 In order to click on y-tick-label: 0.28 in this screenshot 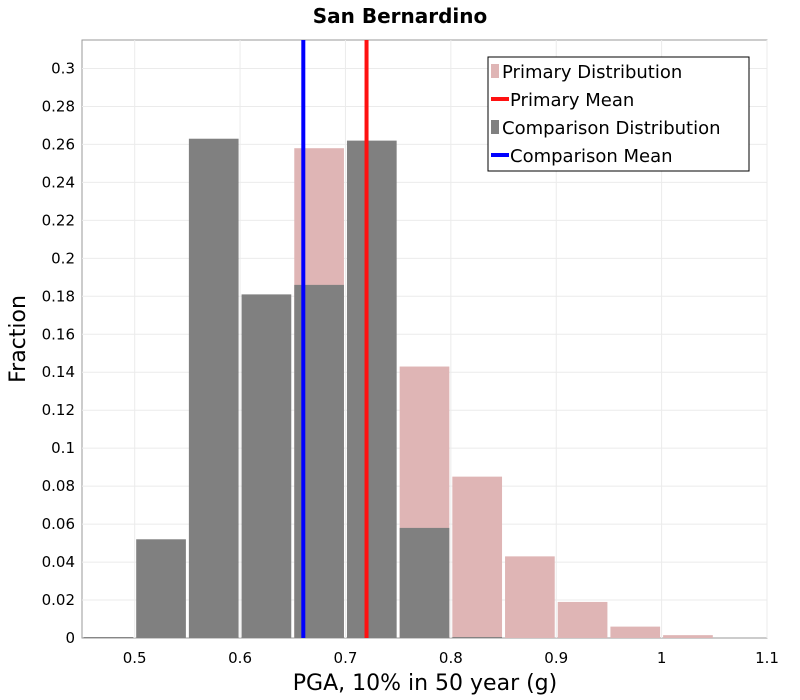, I will do `click(58, 106)`.